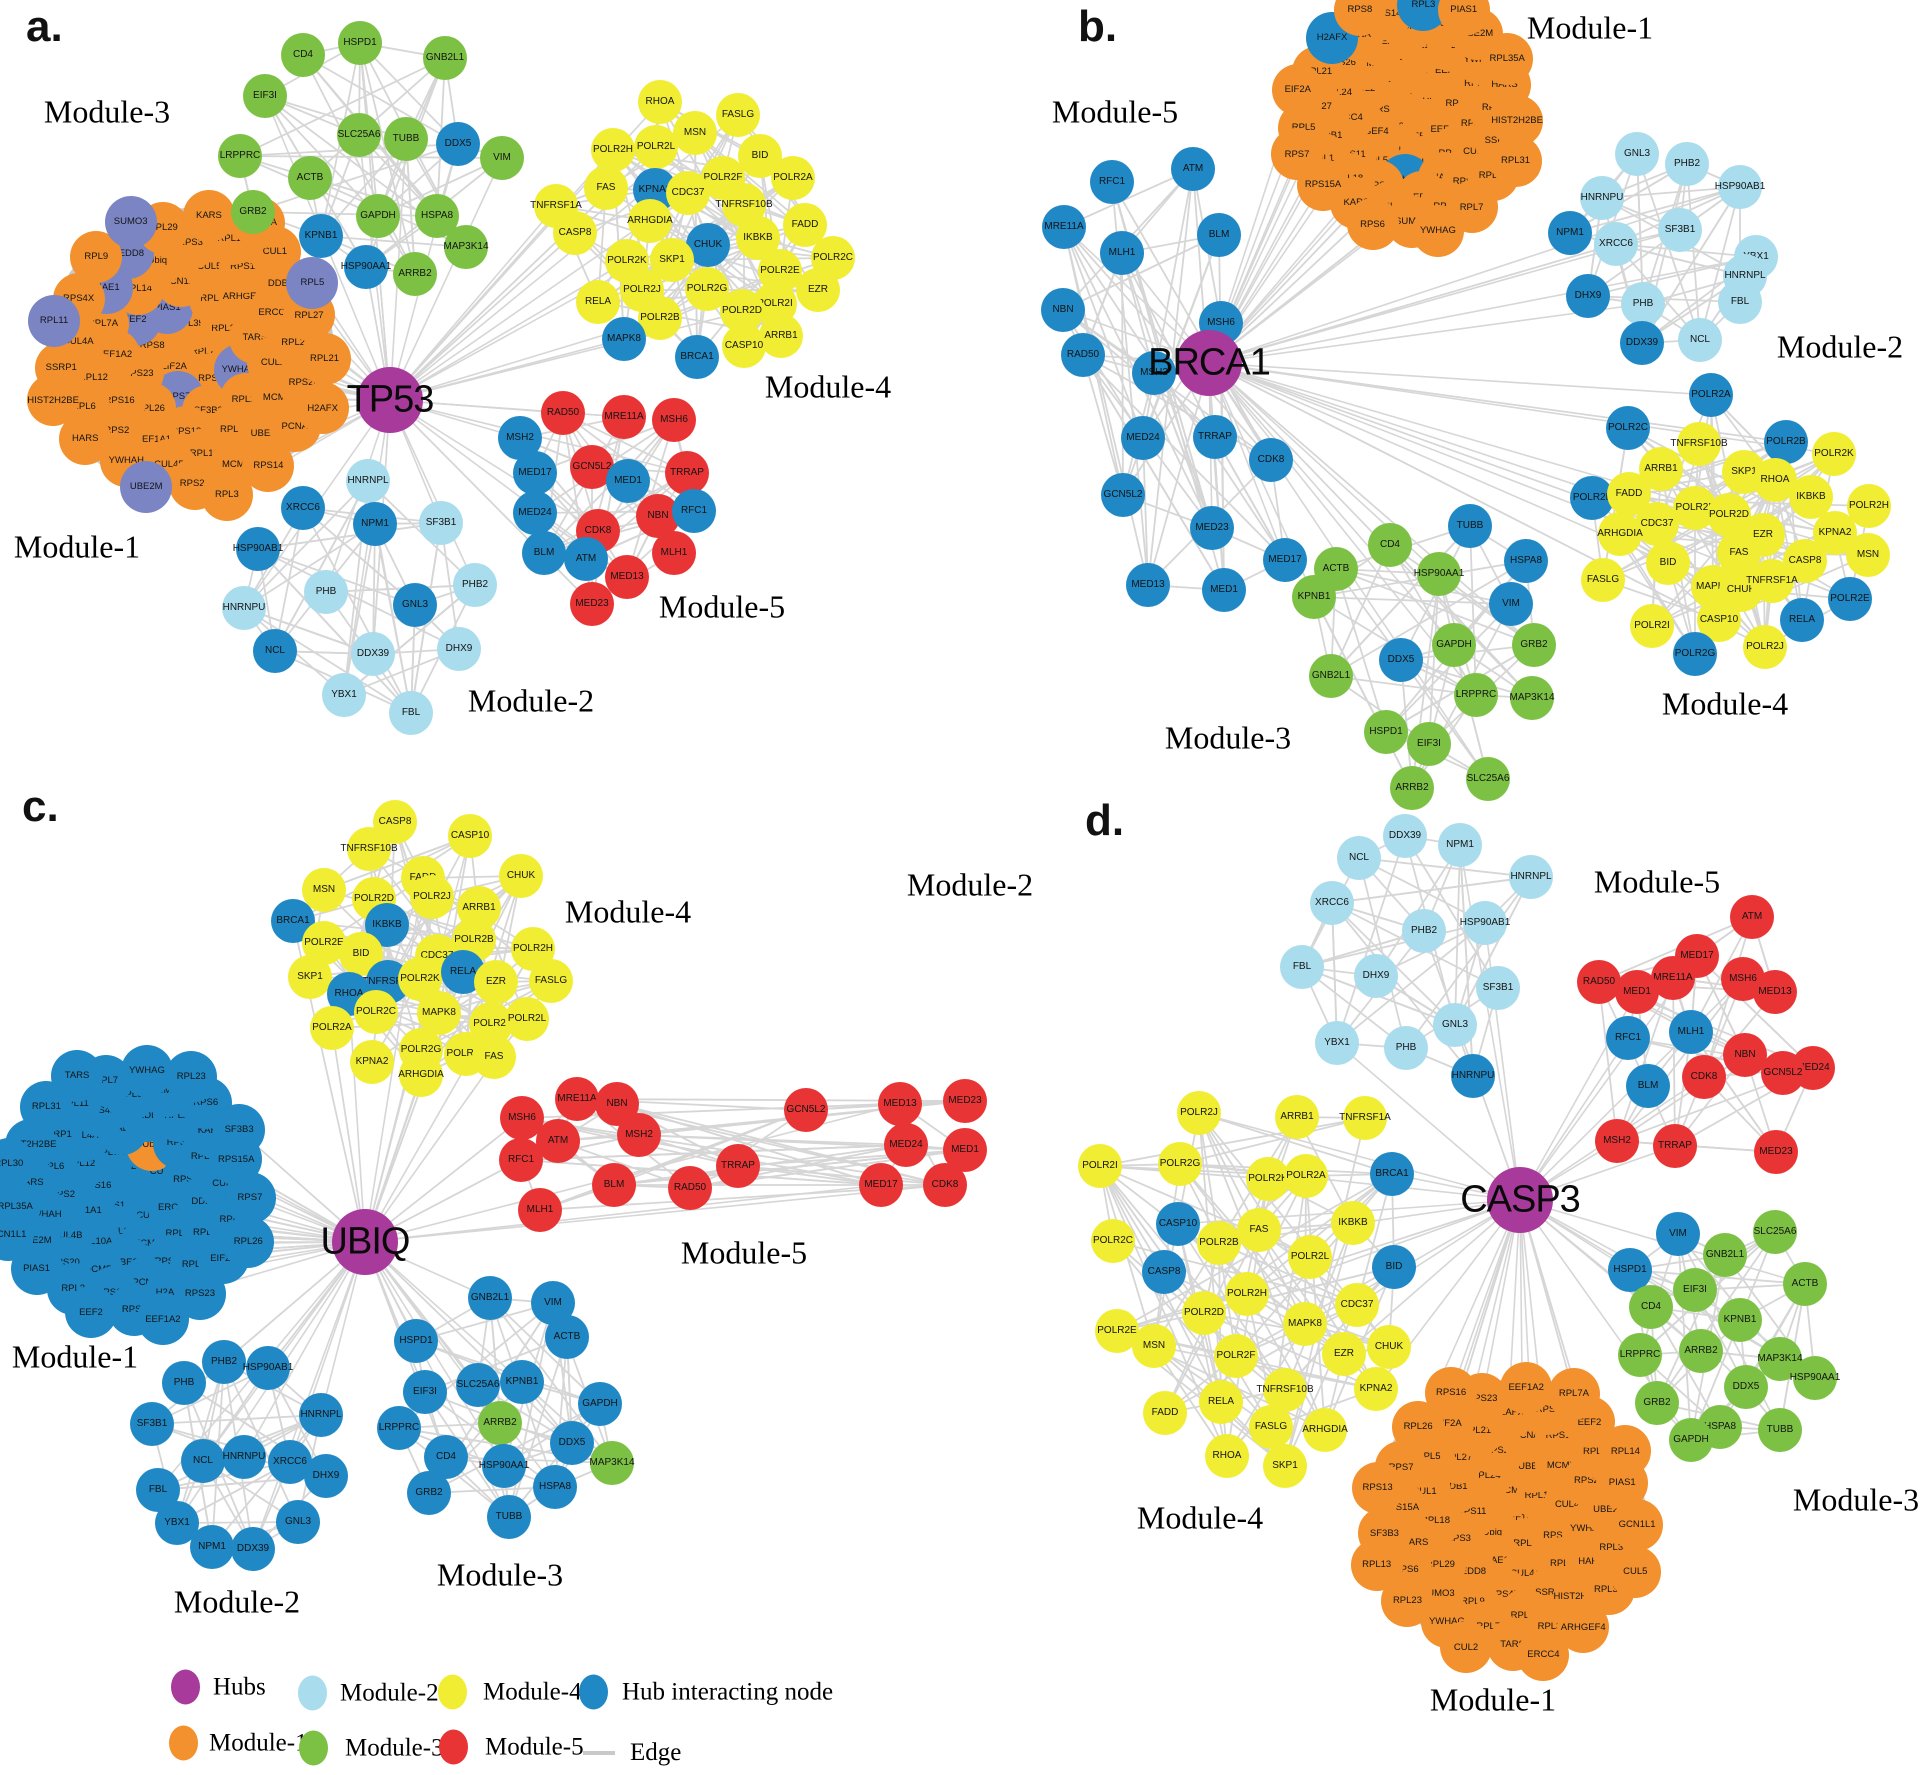  What do you see at coordinates (394, 1747) in the screenshot?
I see `legend-label: Module-3` at bounding box center [394, 1747].